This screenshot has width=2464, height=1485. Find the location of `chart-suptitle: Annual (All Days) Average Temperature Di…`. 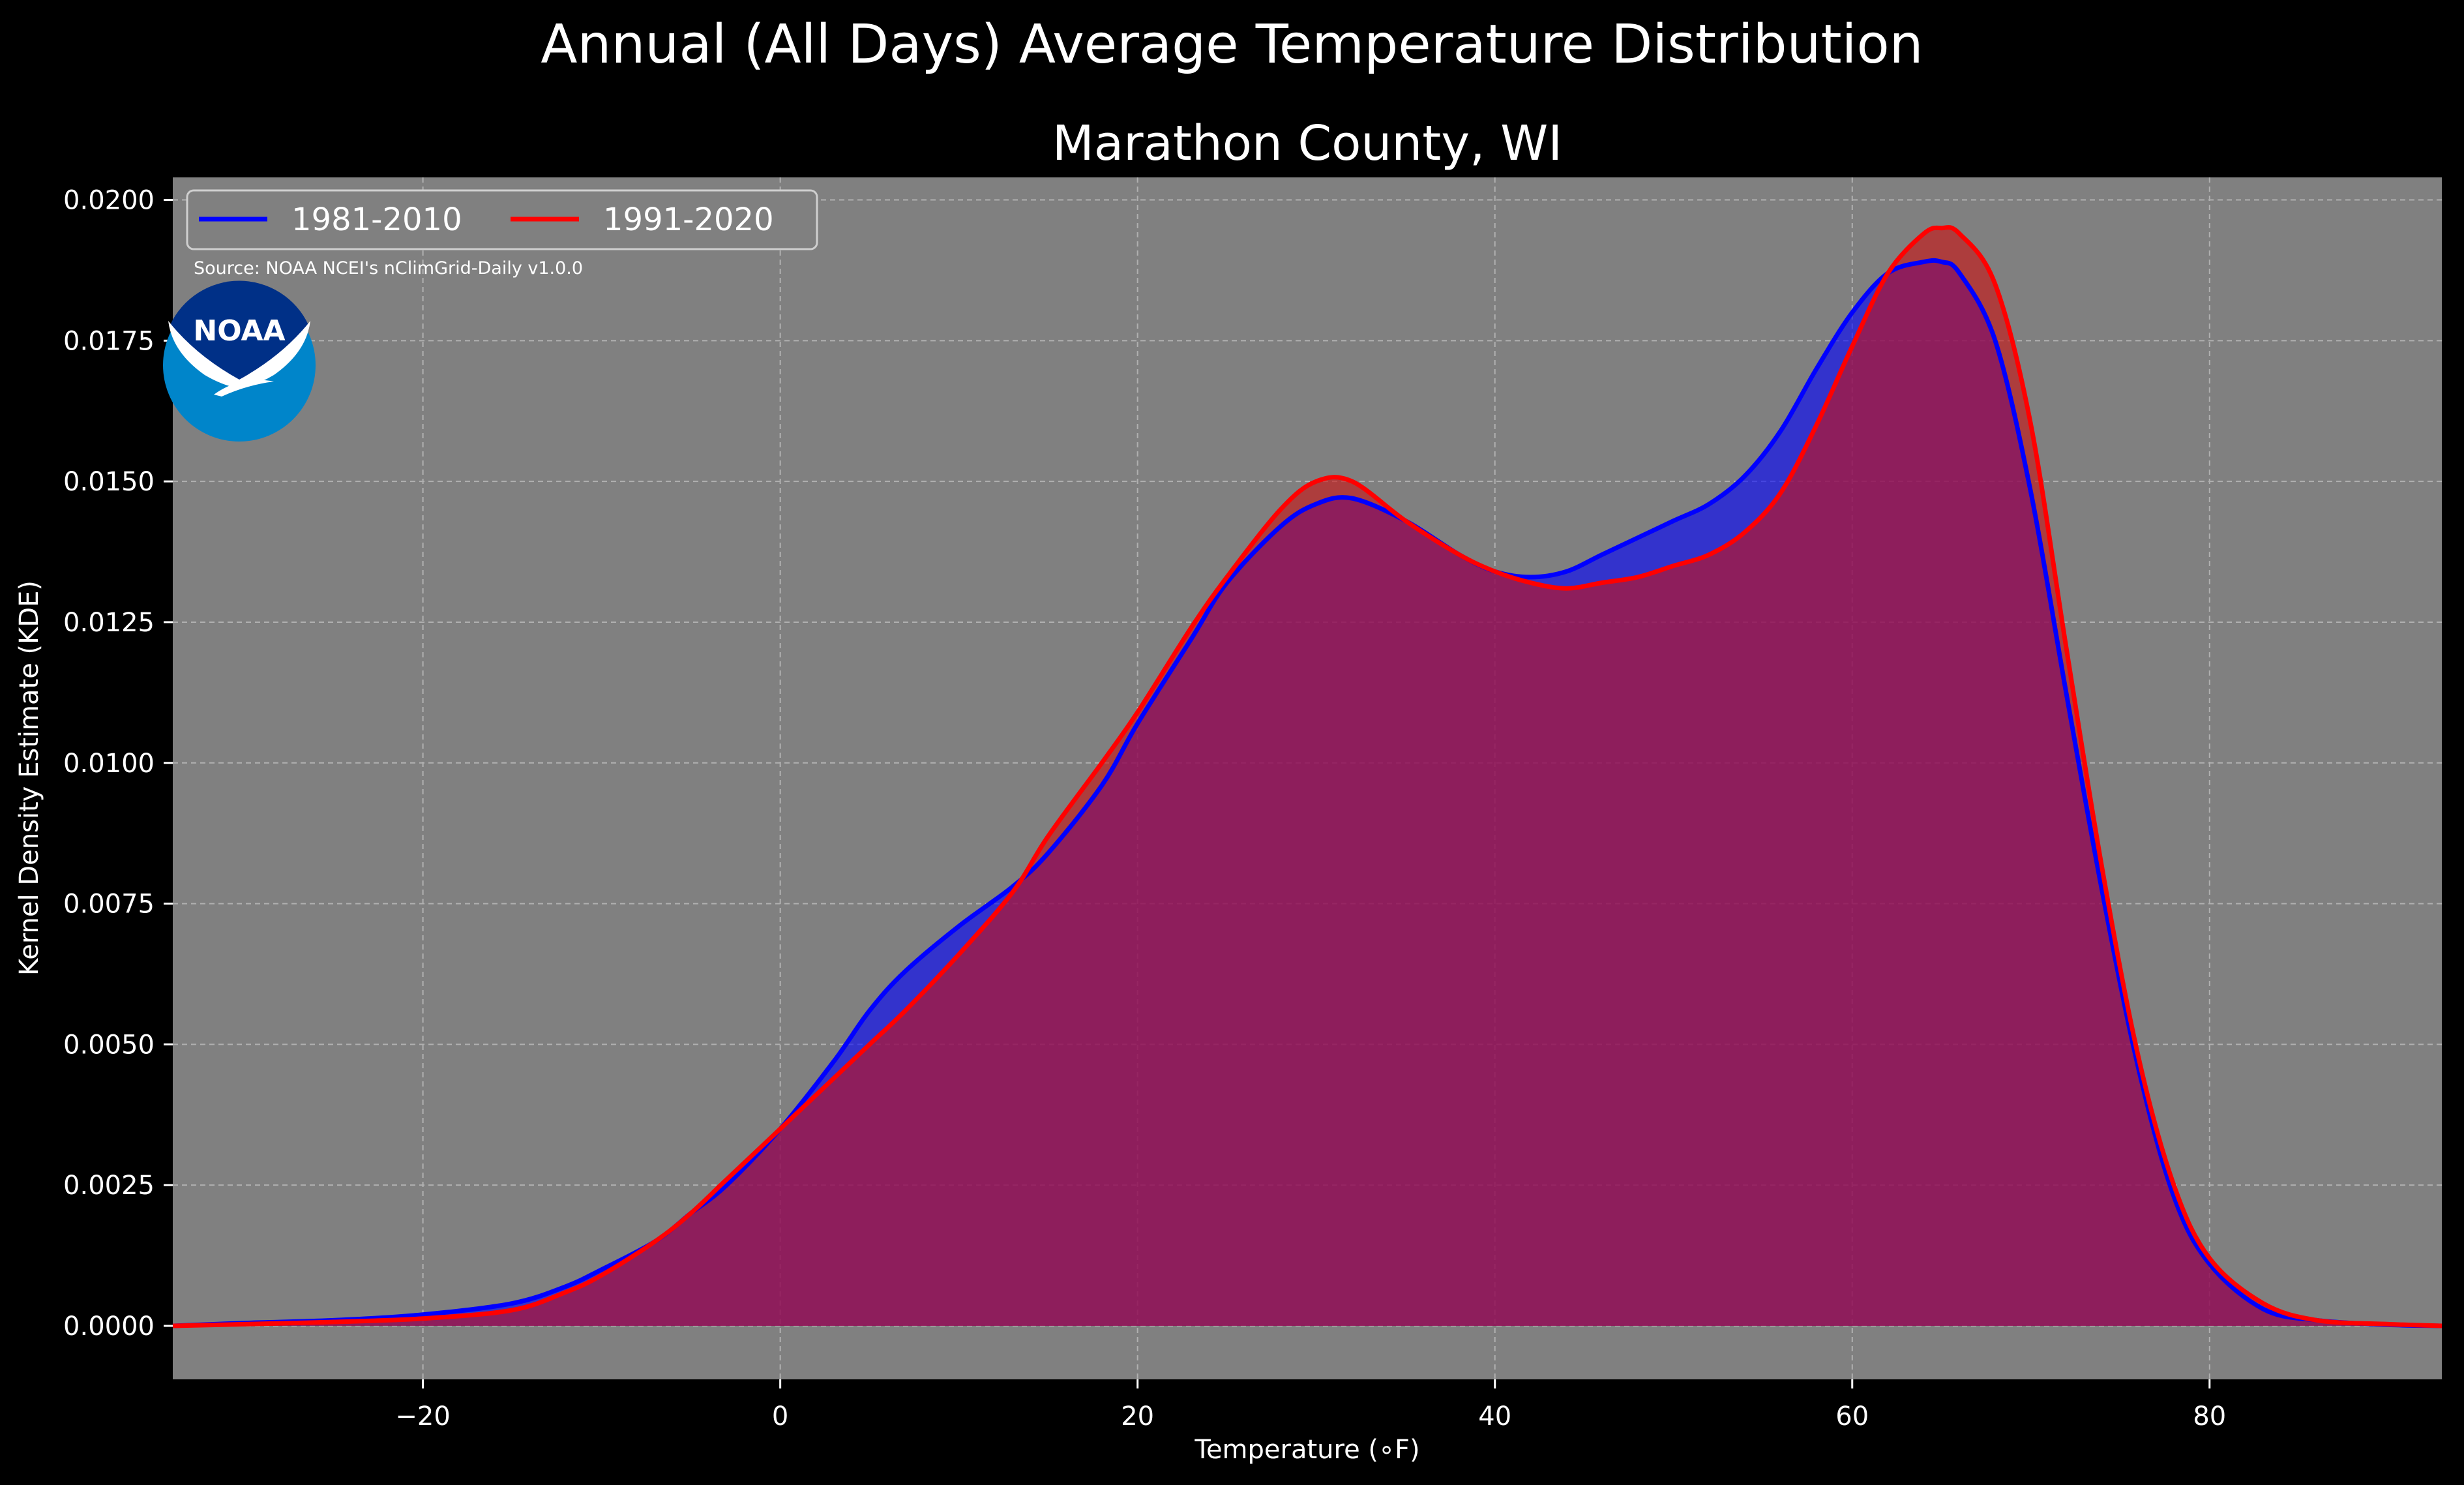

chart-suptitle: Annual (All Days) Average Temperature Di… is located at coordinates (1232, 45).